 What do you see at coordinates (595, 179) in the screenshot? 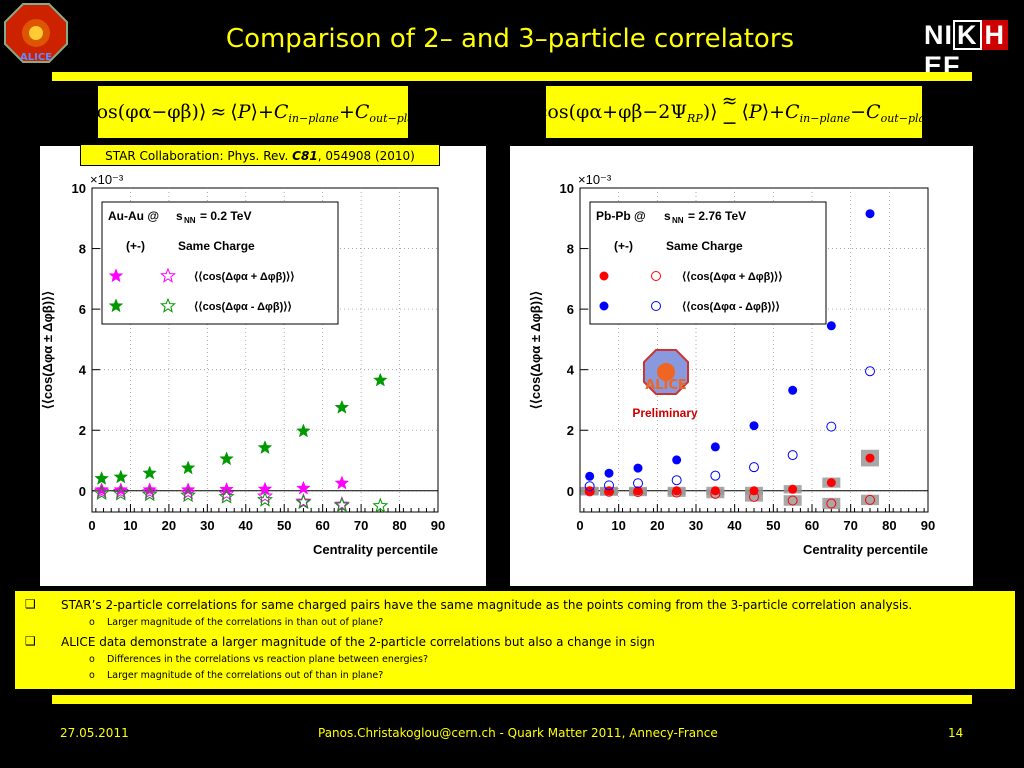
I see `y-multiplier: ×10⁻³` at bounding box center [595, 179].